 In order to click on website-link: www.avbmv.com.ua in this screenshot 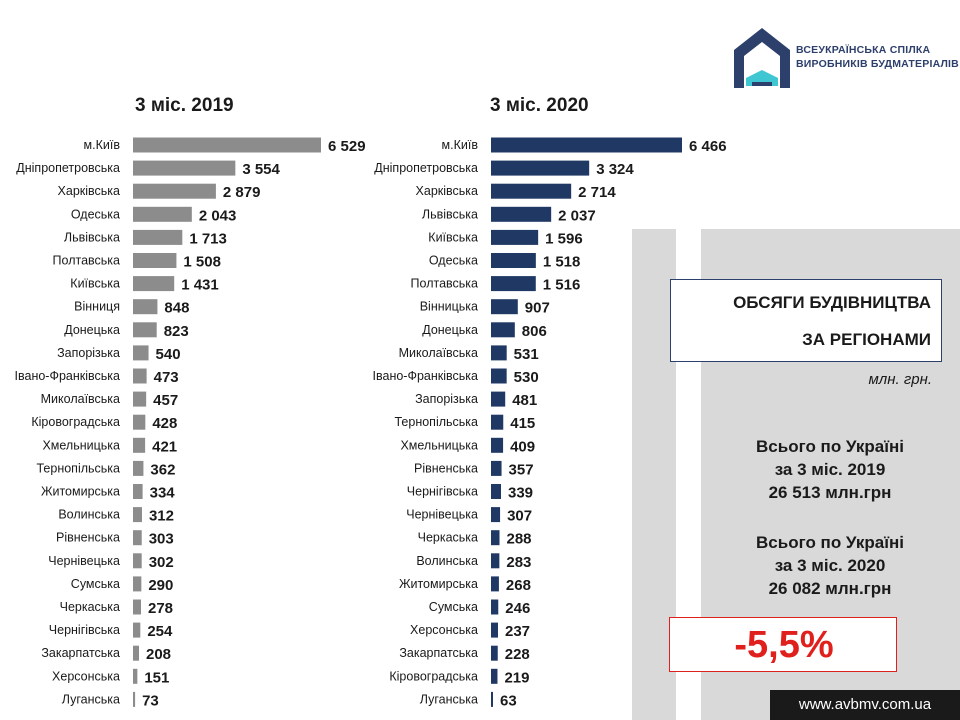, I will do `click(865, 704)`.